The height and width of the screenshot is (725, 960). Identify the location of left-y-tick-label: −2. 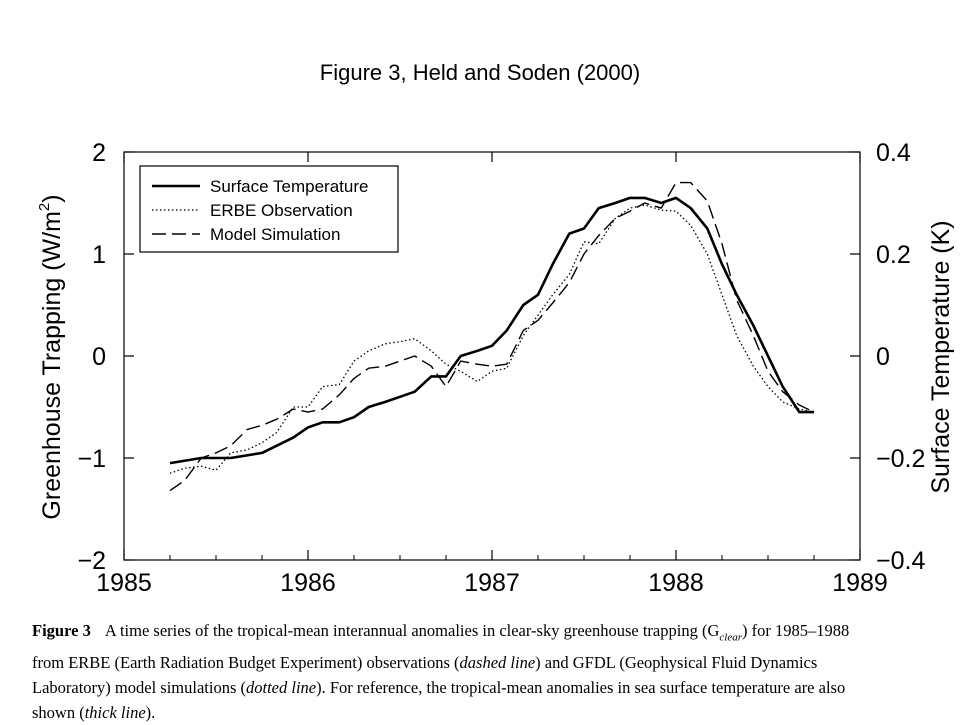
(91, 561).